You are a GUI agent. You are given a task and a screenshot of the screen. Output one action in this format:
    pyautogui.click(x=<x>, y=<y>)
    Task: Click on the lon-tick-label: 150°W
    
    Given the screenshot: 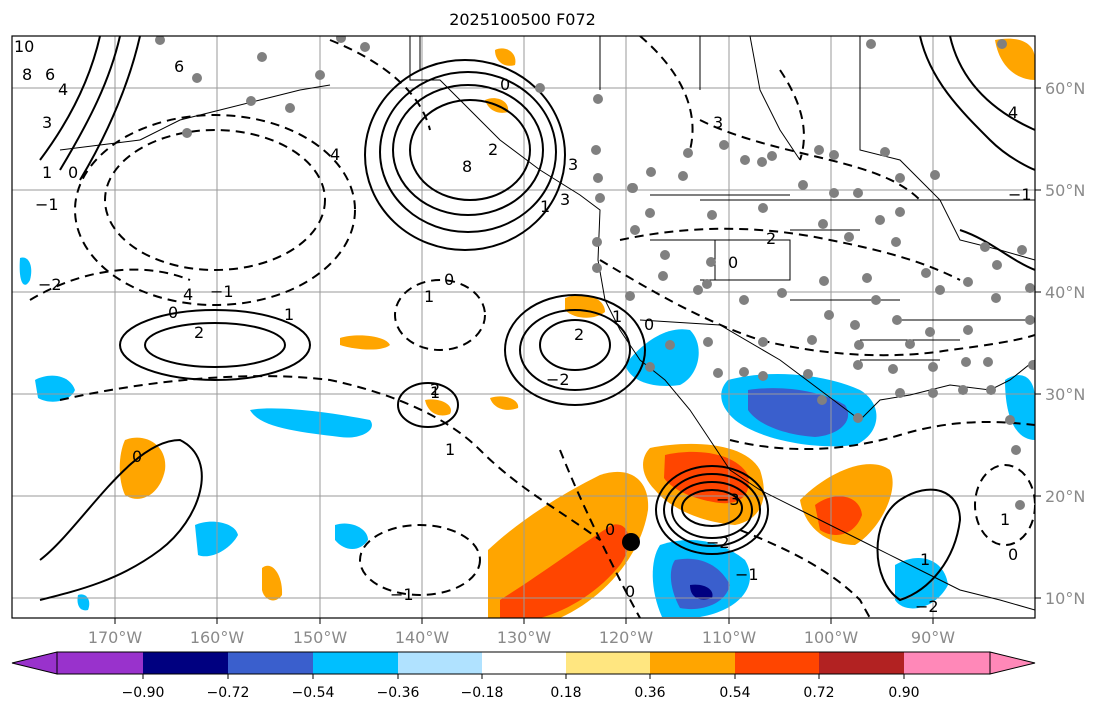 What is the action you would take?
    pyautogui.click(x=320, y=637)
    